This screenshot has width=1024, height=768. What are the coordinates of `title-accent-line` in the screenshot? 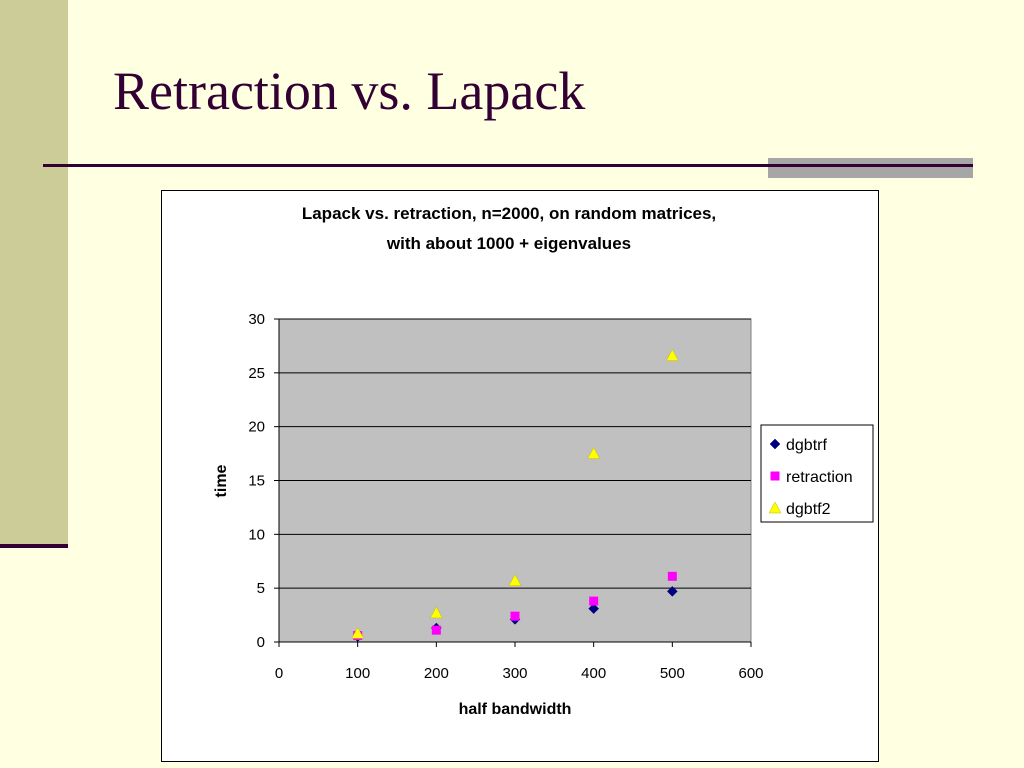 It's located at (870, 165).